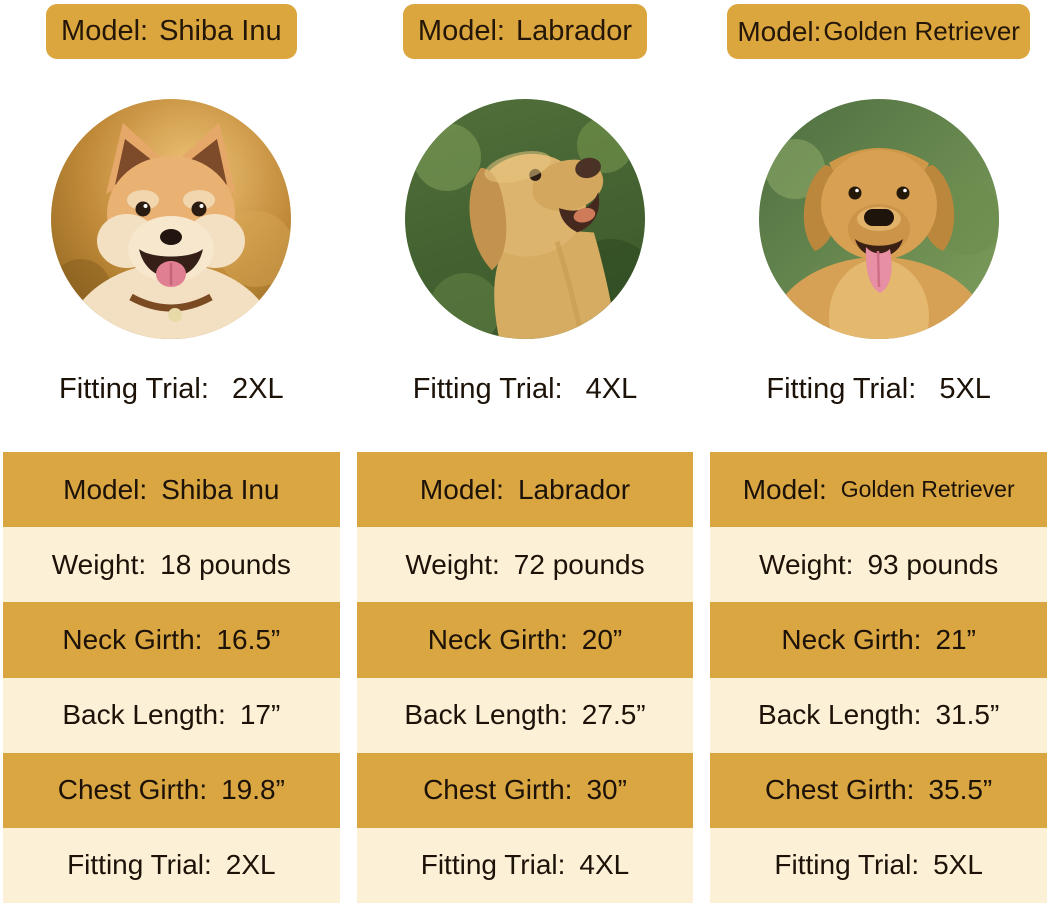 This screenshot has height=906, width=1050. I want to click on row-value: 17”, so click(260, 715).